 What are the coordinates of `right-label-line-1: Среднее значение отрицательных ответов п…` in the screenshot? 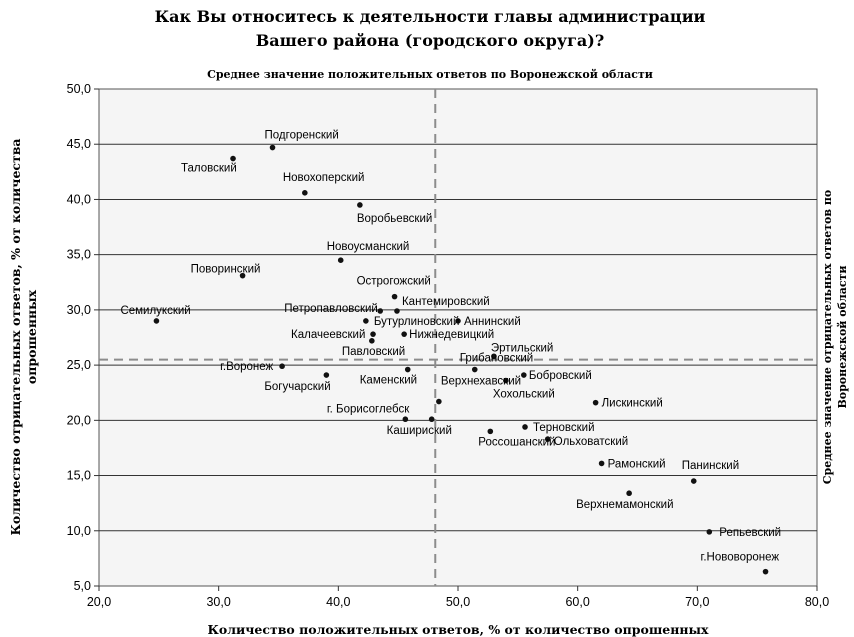 It's located at (827, 337).